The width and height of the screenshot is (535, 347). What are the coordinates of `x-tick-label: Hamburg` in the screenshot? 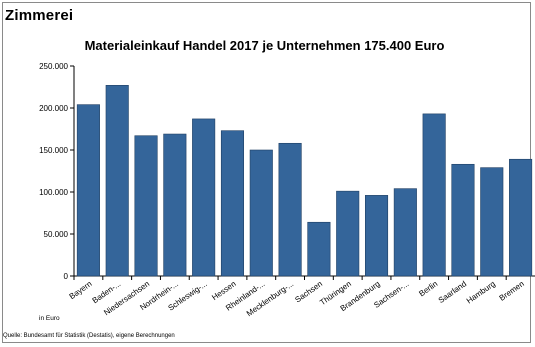 It's located at (481, 292).